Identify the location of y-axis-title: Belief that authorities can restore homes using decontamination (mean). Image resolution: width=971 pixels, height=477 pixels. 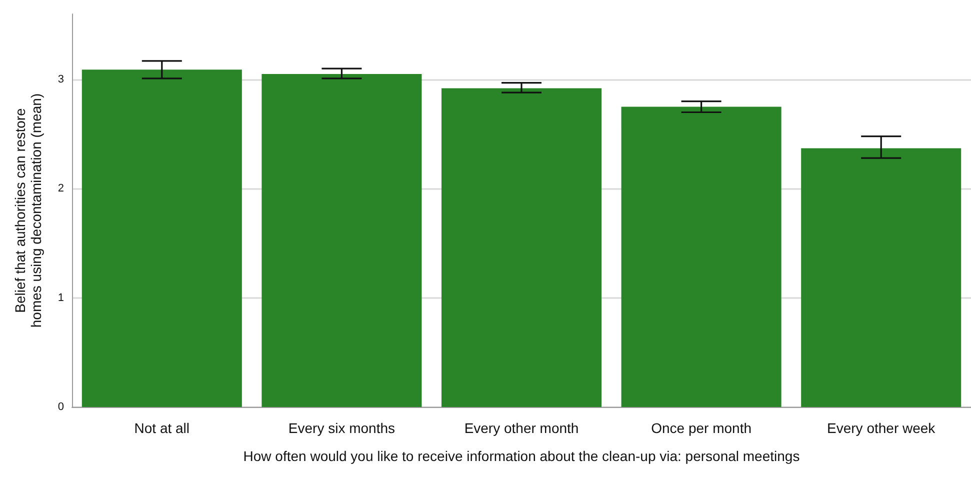
(28, 210).